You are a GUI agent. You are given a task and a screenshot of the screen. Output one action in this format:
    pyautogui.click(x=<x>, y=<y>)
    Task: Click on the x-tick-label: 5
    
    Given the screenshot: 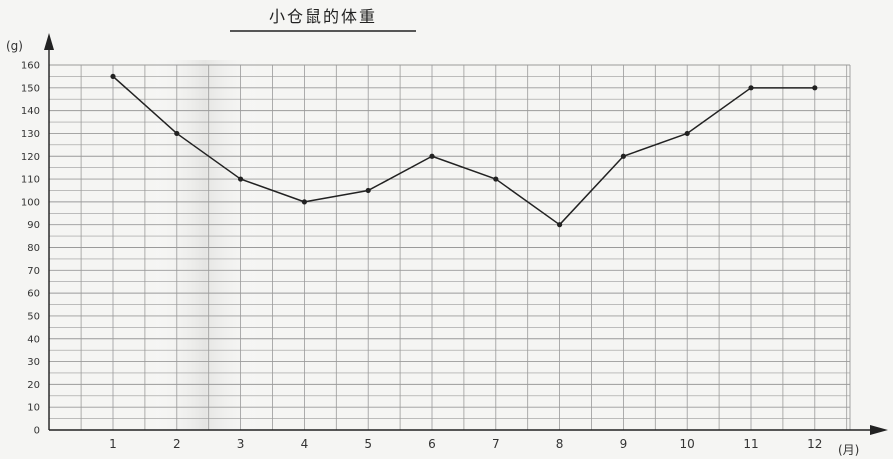 What is the action you would take?
    pyautogui.click(x=368, y=444)
    